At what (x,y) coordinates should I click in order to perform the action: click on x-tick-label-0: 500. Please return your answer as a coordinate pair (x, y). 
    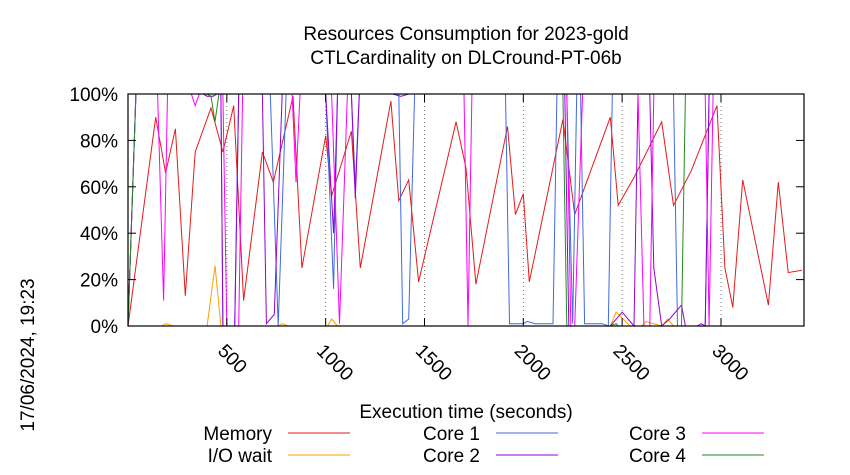
    Looking at the image, I should click on (231, 359).